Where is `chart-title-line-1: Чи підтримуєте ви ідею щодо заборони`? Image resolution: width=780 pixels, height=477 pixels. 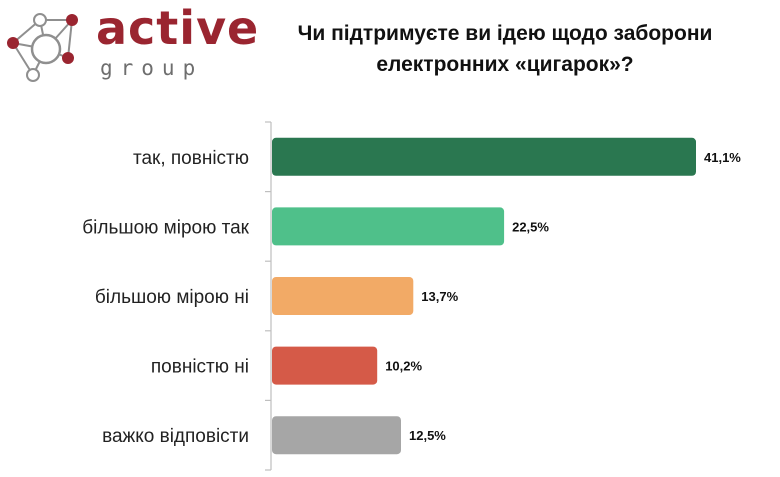 chart-title-line-1: Чи підтримуєте ви ідею щодо заборони is located at coordinates (505, 33).